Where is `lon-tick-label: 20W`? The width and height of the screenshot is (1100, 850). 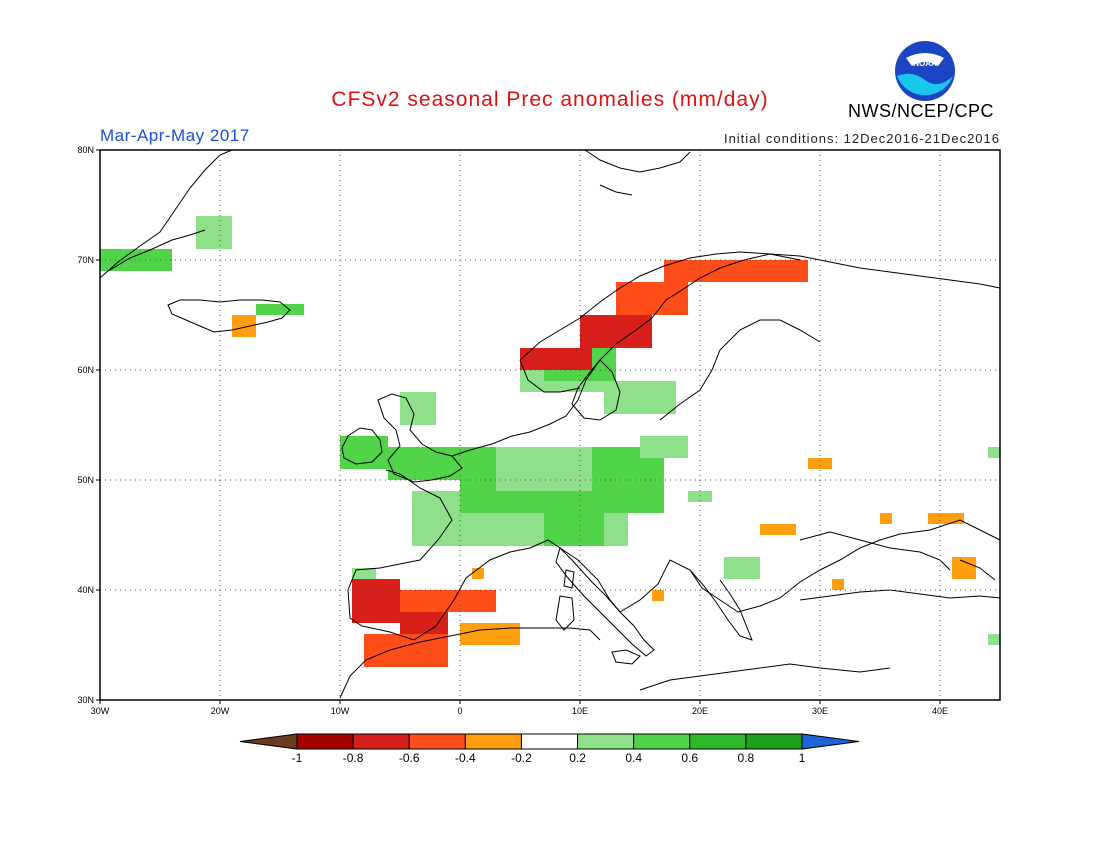
lon-tick-label: 20W is located at coordinates (220, 711).